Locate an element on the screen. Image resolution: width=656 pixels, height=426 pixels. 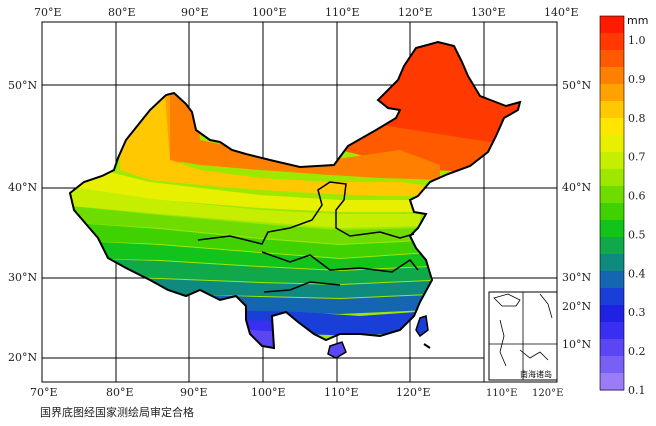
lon-label: 130°E is located at coordinates (488, 12).